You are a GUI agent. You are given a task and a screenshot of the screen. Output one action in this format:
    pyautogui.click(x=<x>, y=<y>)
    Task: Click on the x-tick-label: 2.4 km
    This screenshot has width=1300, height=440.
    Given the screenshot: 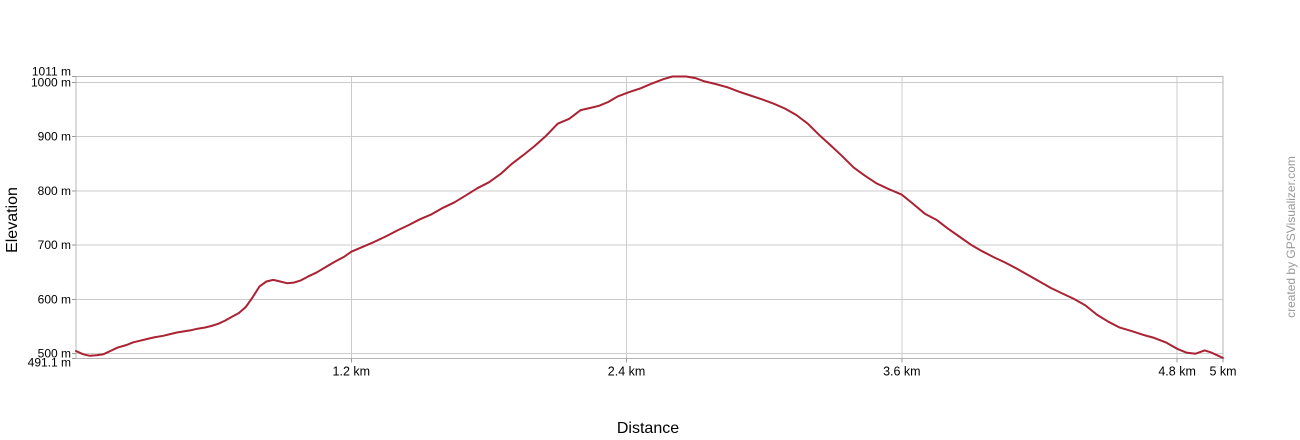 What is the action you would take?
    pyautogui.click(x=627, y=372)
    